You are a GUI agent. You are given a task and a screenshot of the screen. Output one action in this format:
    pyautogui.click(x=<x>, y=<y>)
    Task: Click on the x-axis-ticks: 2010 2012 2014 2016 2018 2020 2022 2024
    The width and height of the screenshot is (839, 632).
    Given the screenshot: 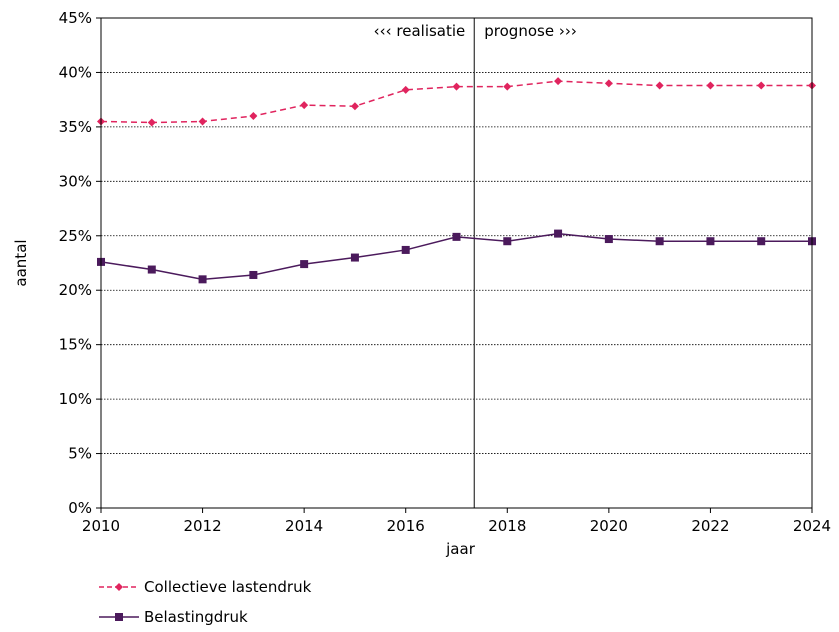 What is the action you would take?
    pyautogui.click(x=456, y=521)
    